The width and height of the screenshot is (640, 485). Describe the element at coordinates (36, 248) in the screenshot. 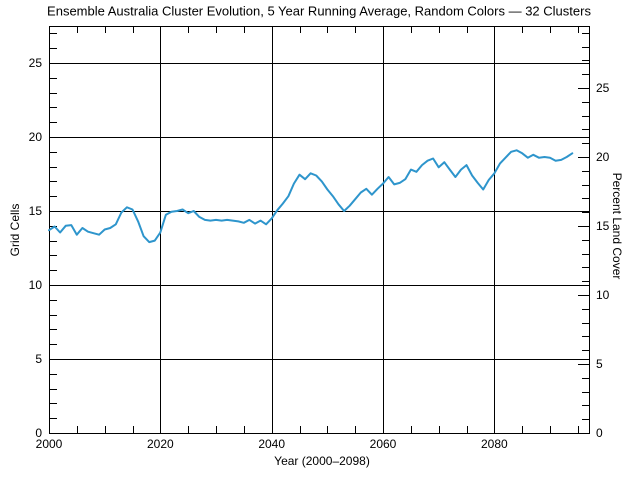

I see `y-tick-labels-left: 0 5 10 15 20 25` at that location.